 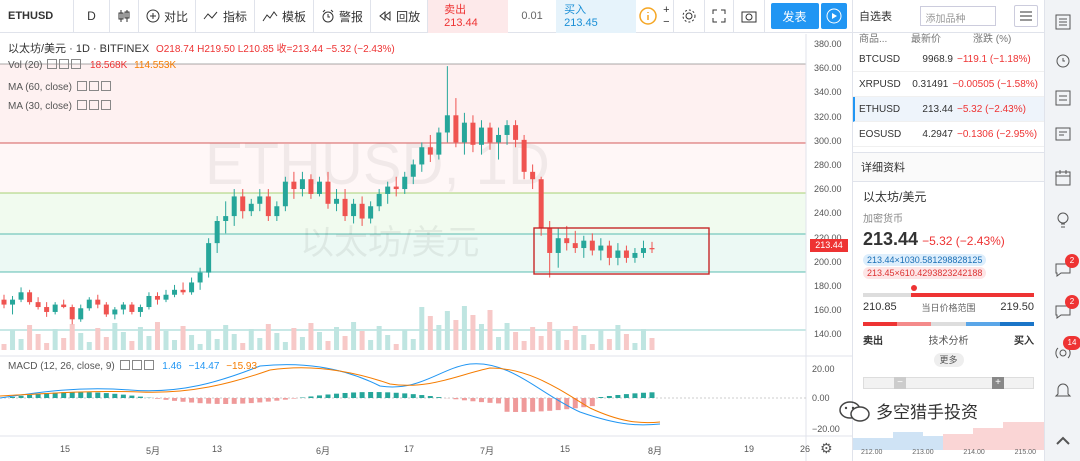 I want to click on ta-buy: 买入, so click(x=1024, y=341).